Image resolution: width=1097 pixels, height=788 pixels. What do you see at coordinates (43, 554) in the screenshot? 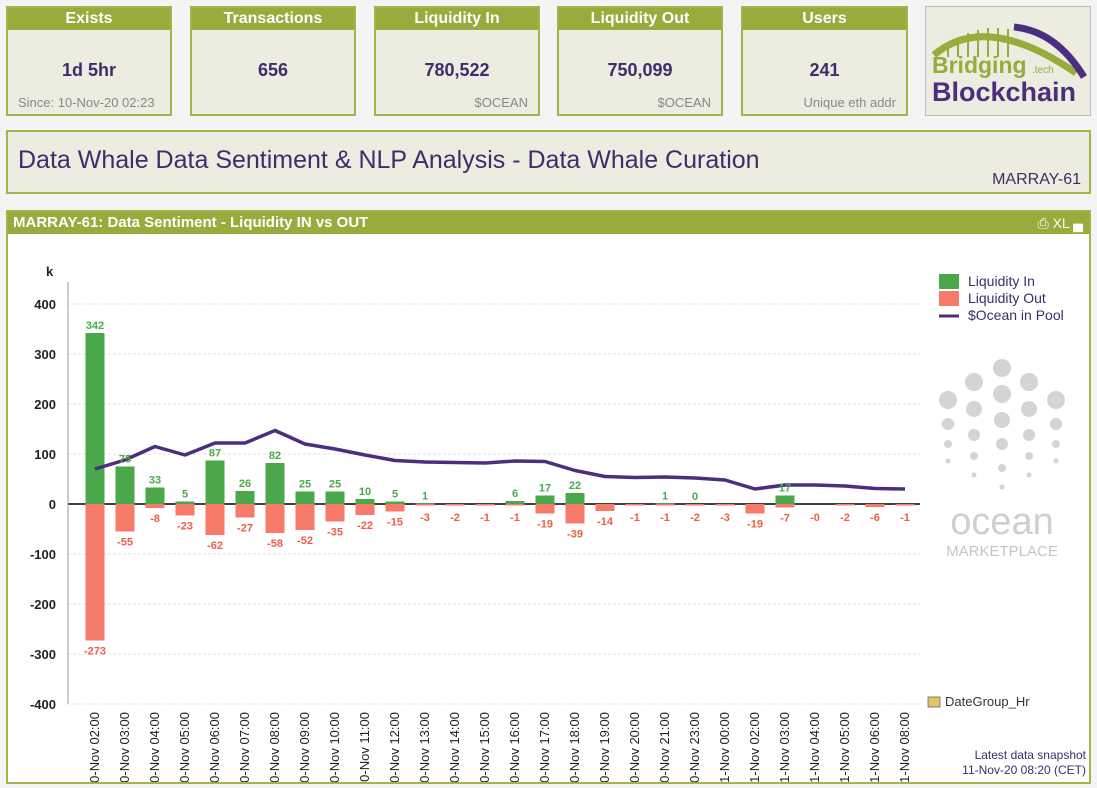
I see `y-tick-label: -100` at bounding box center [43, 554].